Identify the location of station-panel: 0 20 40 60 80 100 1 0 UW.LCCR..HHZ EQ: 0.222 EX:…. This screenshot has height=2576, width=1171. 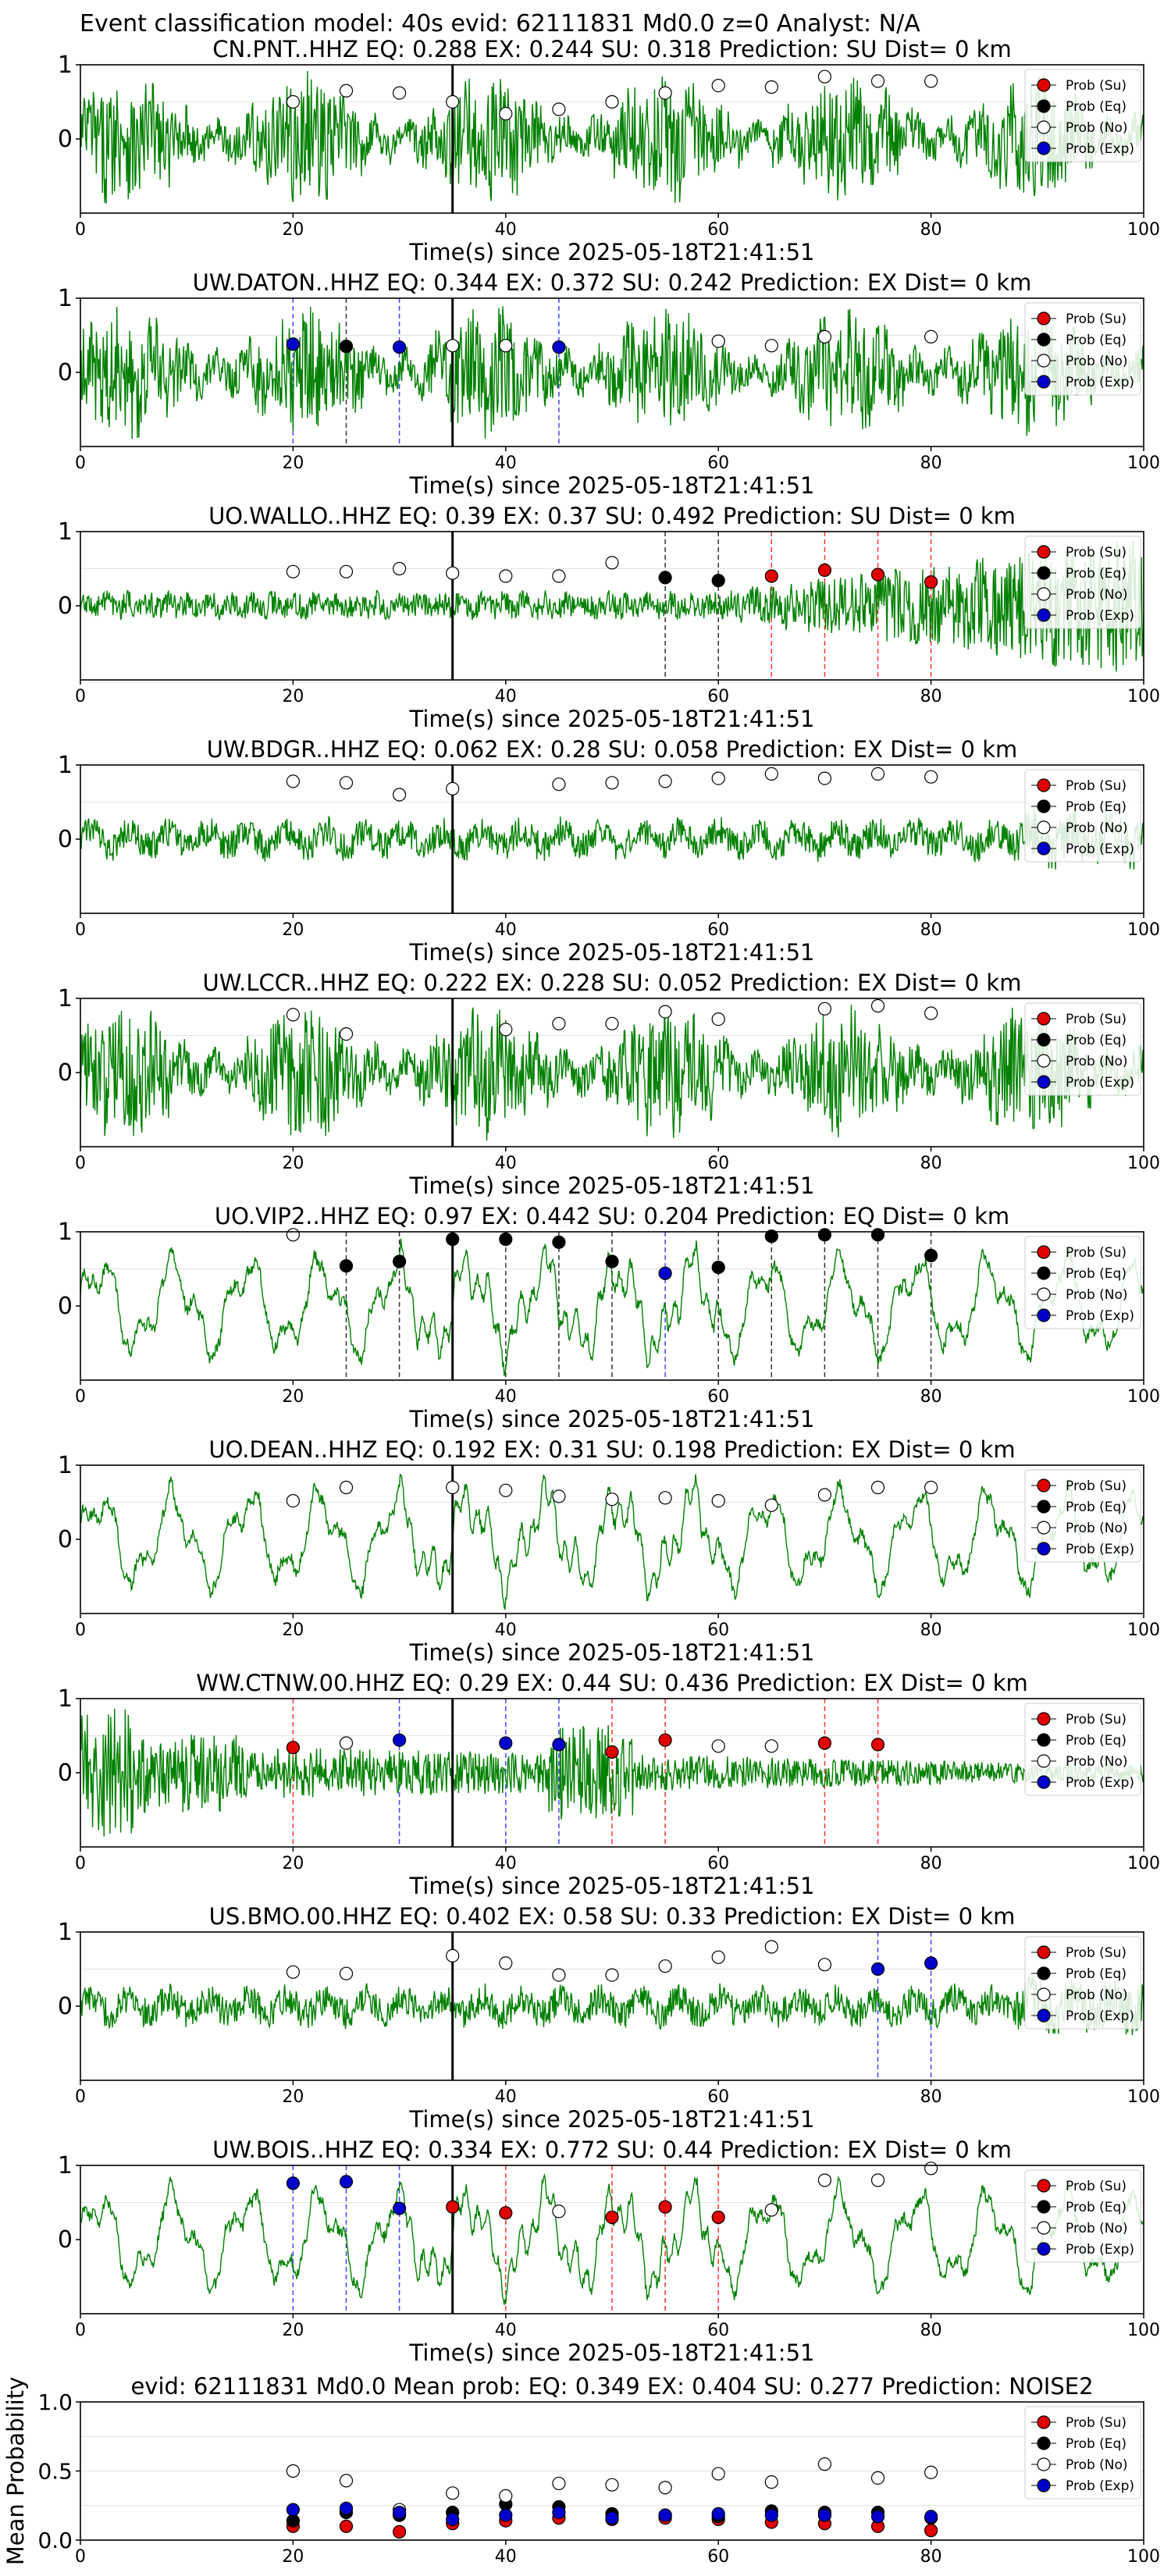
(609, 1084).